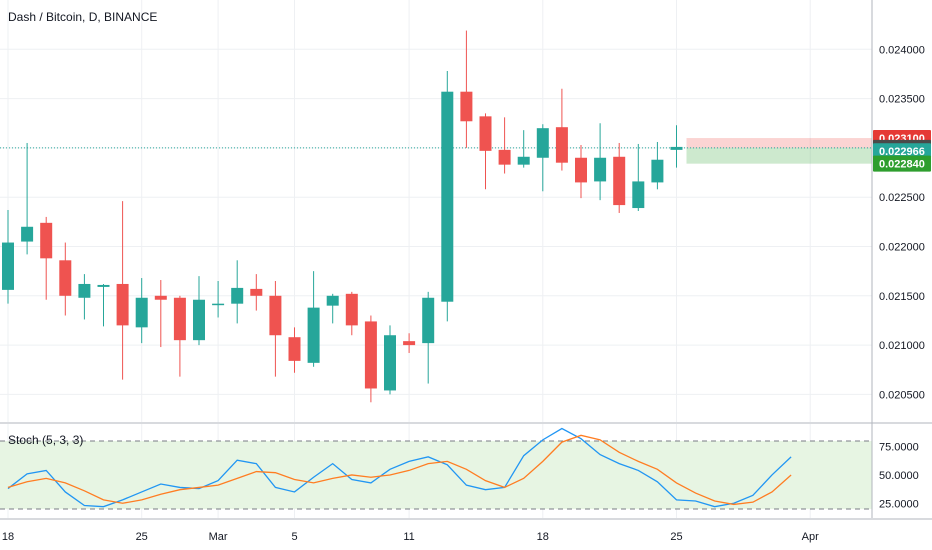 Image resolution: width=932 pixels, height=550 pixels. What do you see at coordinates (902, 100) in the screenshot?
I see `price-tick-label: 0.023500` at bounding box center [902, 100].